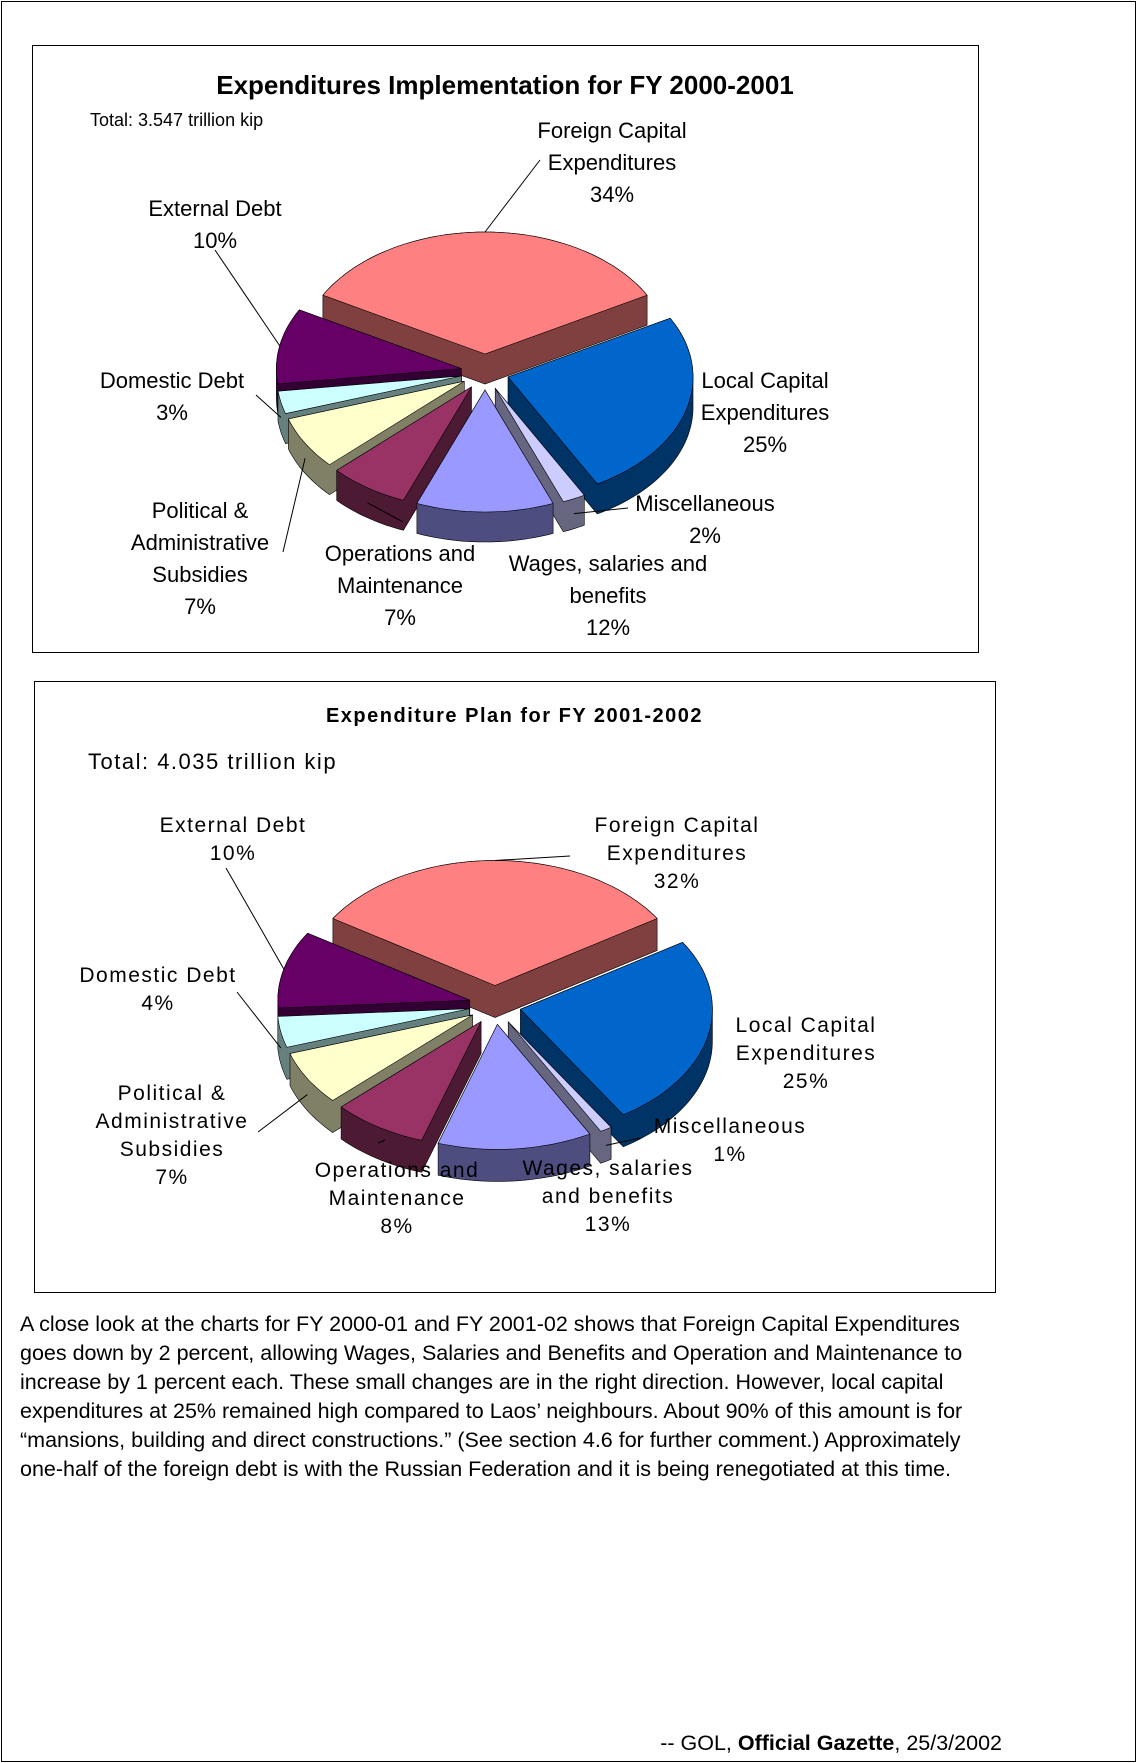 Image resolution: width=1139 pixels, height=1763 pixels. I want to click on value-label: 3%, so click(172, 412).